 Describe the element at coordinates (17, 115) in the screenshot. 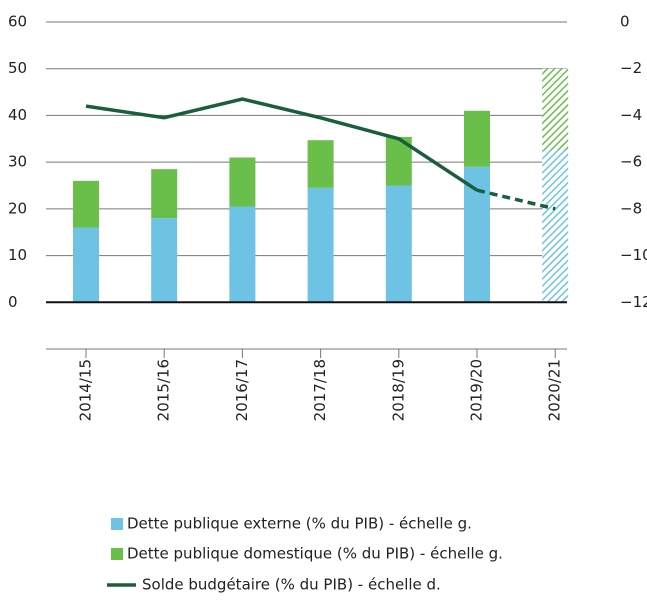

I see `y-tick-label: 40` at that location.